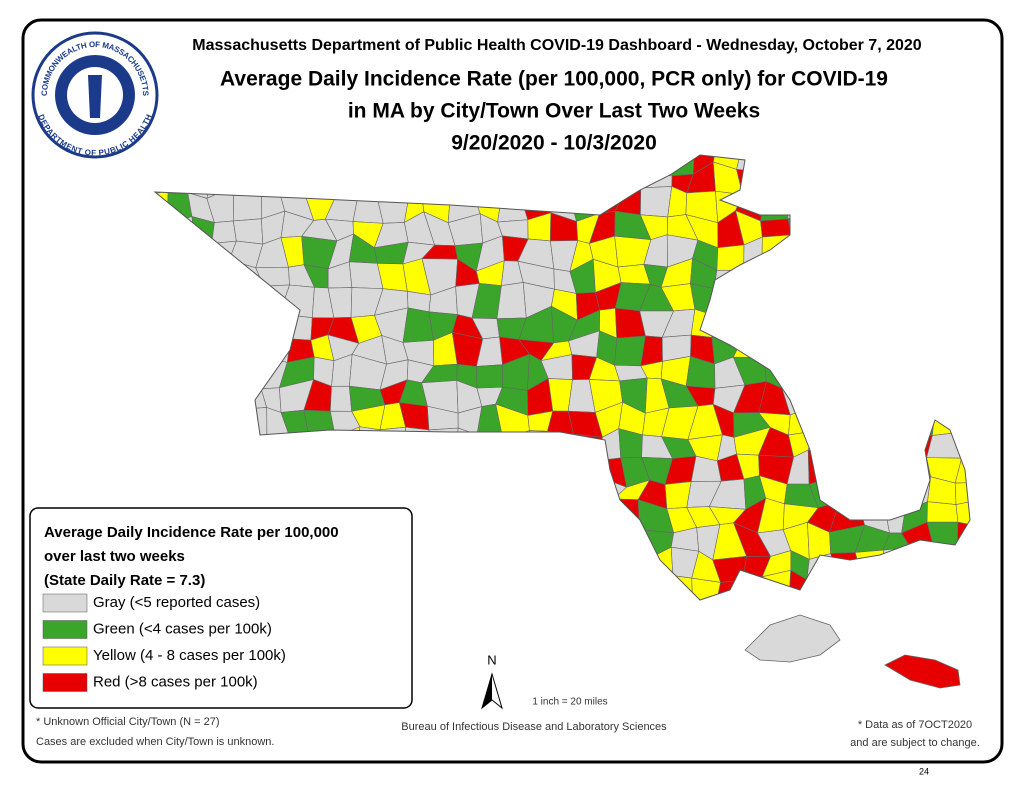 The width and height of the screenshot is (1024, 795). Describe the element at coordinates (124, 580) in the screenshot. I see `legend-title: (State Daily Rate = 7.3)` at that location.